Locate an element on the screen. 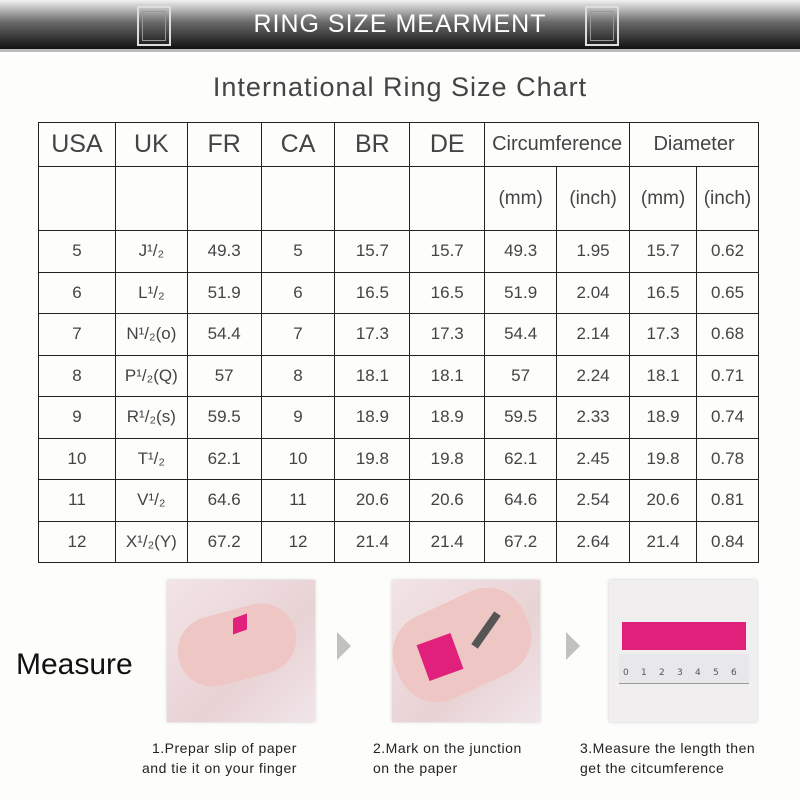  table-cell: 2.04 is located at coordinates (593, 292).